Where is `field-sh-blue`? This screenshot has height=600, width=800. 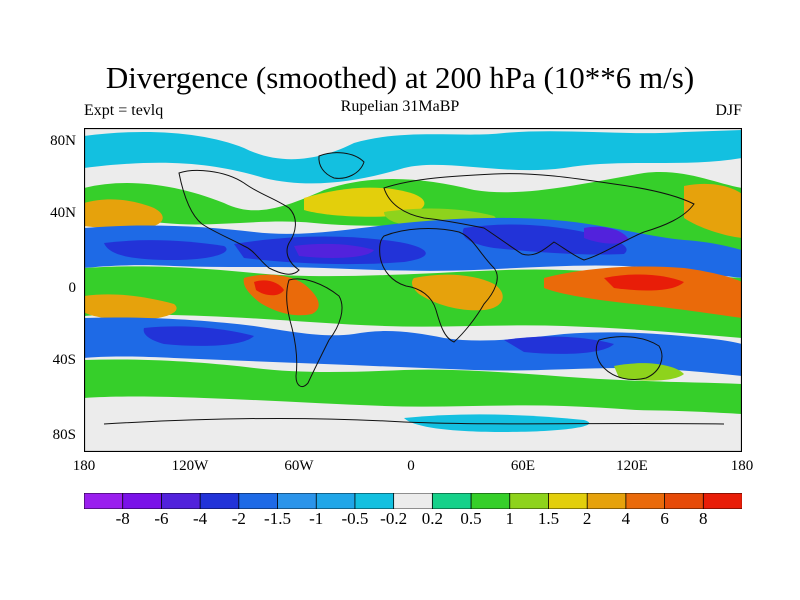
field-sh-blue is located at coordinates (413, 346).